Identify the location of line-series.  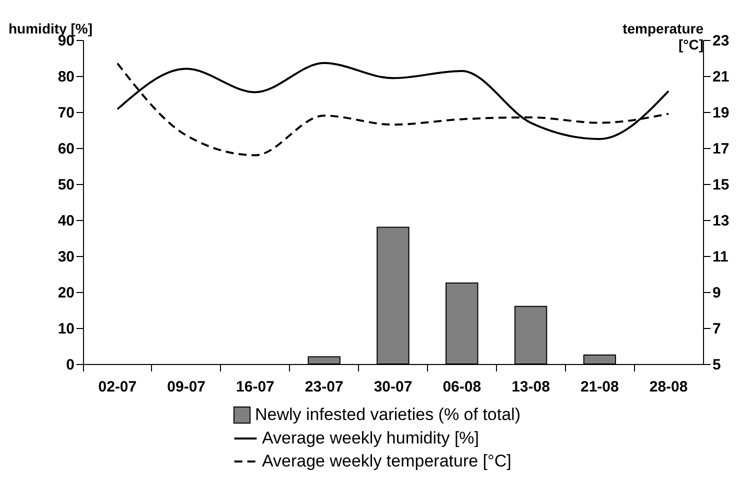
(393, 109).